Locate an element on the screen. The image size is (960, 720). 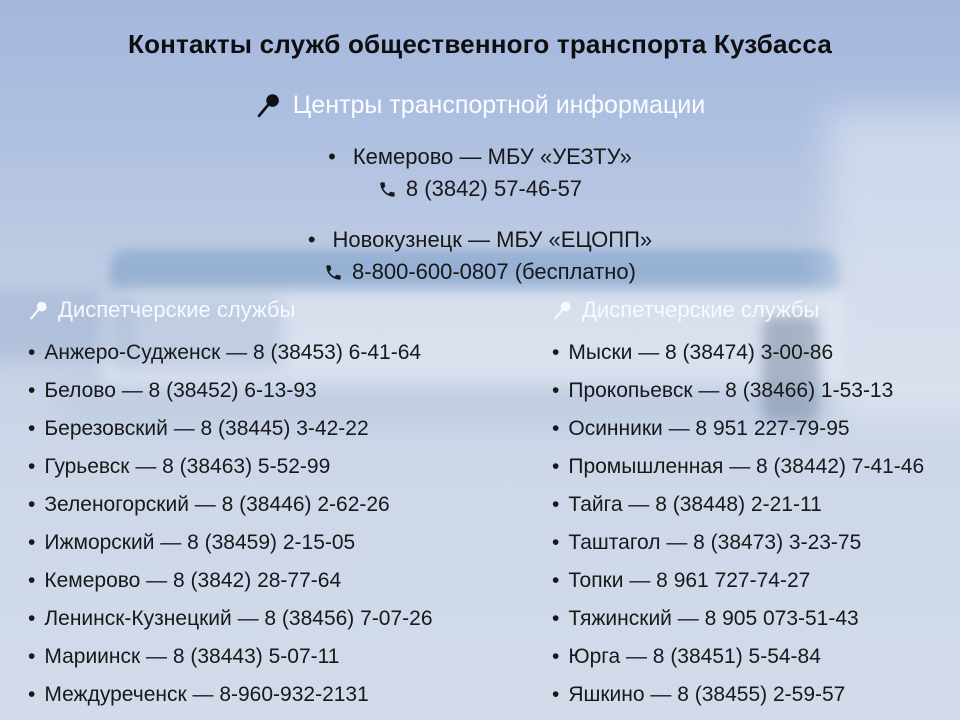
info-centers-heading: Центры транспортной информации is located at coordinates (499, 105).